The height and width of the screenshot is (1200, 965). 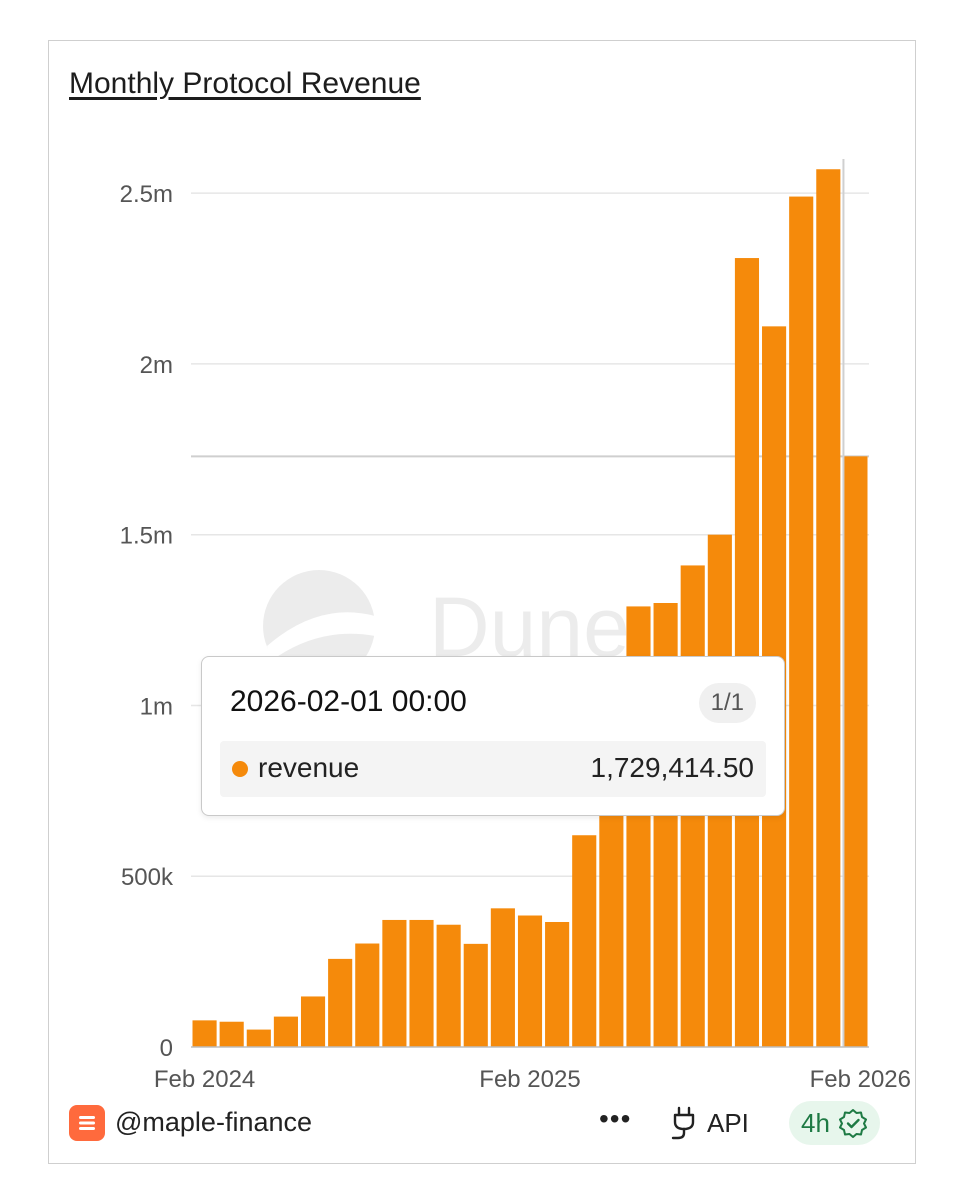 What do you see at coordinates (727, 703) in the screenshot?
I see `tooltip-page-indicator: 1/1` at bounding box center [727, 703].